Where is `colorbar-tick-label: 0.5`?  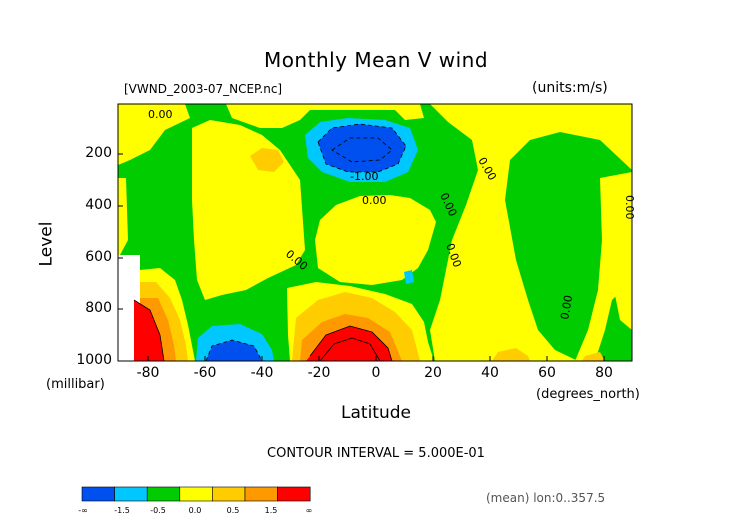
colorbar-tick-label: 0.5 is located at coordinates (233, 510).